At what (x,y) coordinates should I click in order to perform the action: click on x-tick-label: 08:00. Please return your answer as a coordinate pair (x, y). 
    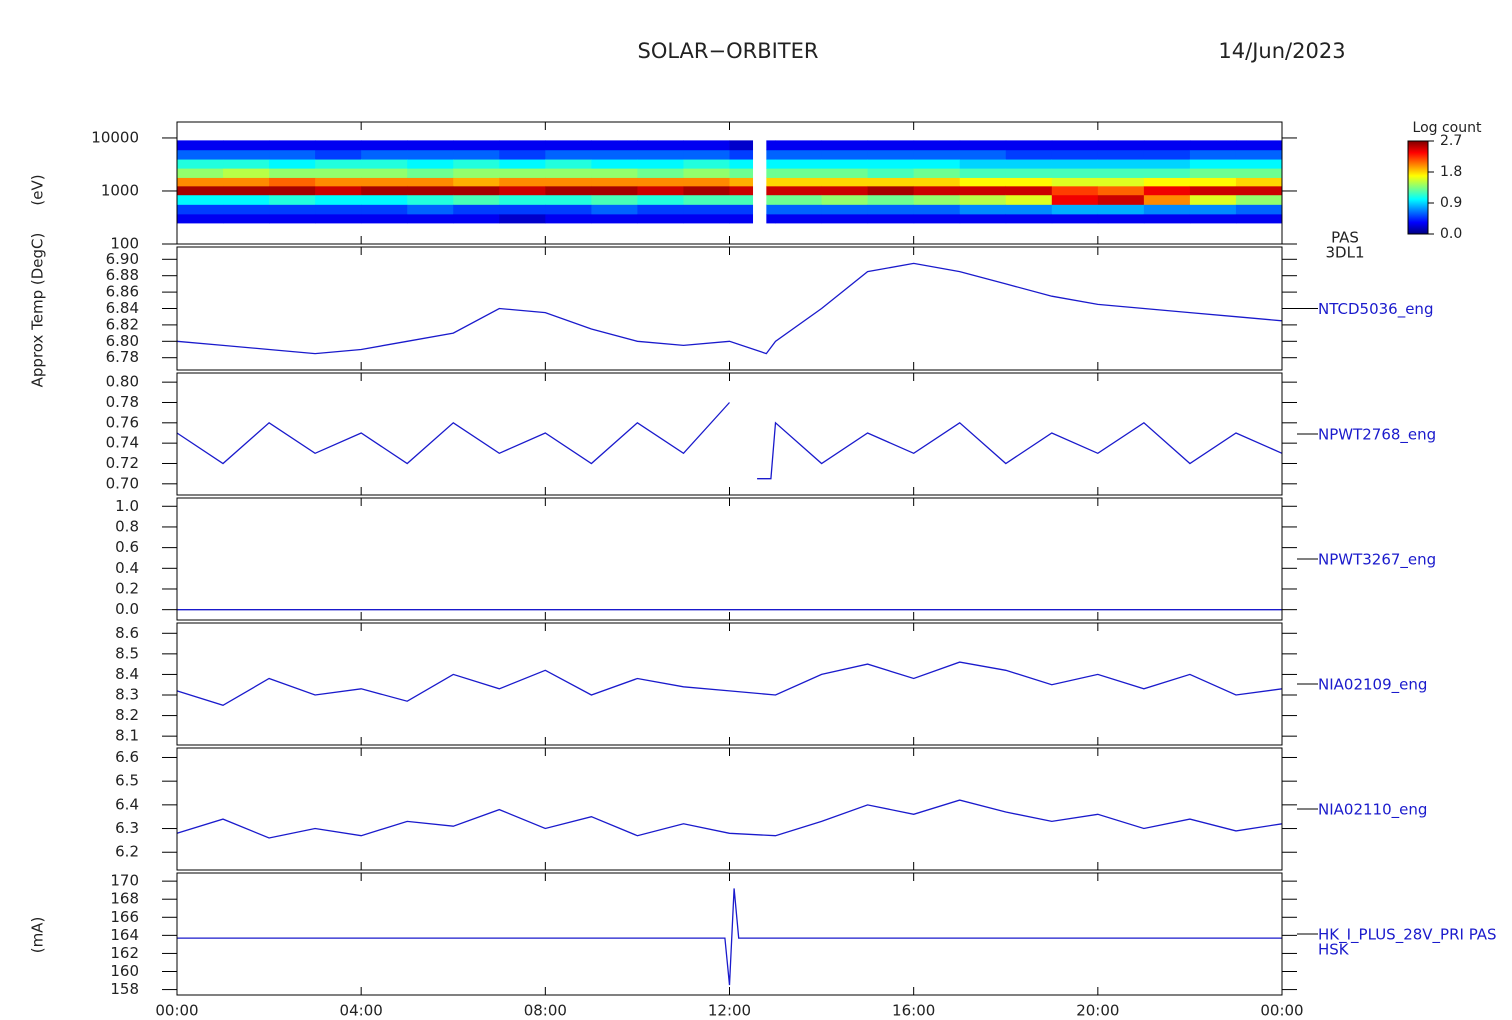
    Looking at the image, I should click on (545, 1011).